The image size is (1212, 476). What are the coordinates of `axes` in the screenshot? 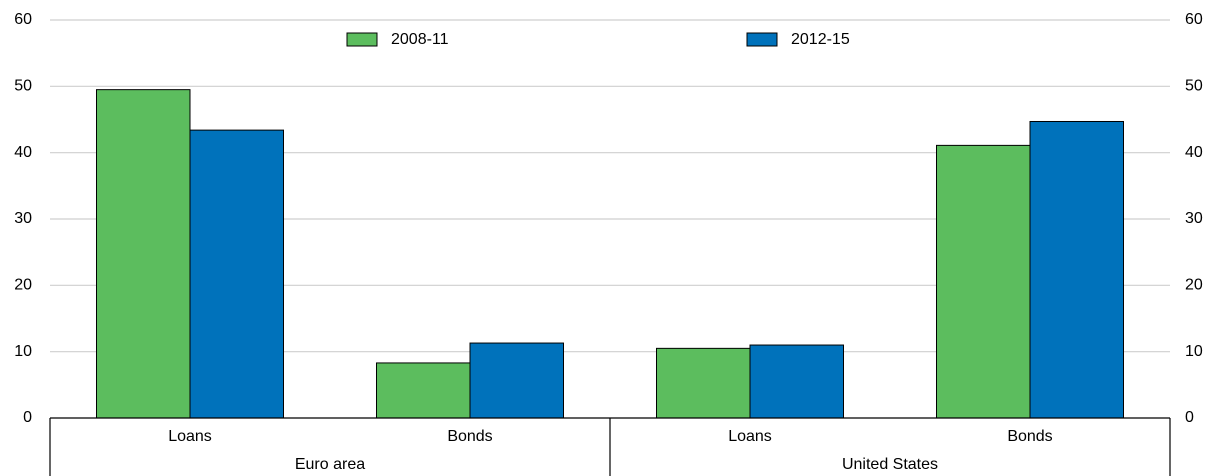 It's located at (610, 446).